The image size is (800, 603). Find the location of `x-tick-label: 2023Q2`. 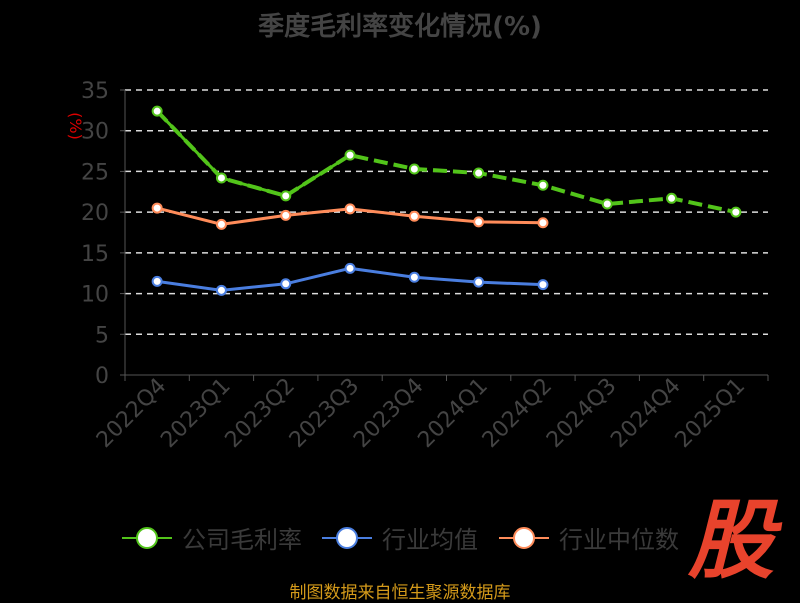

x-tick-label: 2023Q2 is located at coordinates (260, 413).